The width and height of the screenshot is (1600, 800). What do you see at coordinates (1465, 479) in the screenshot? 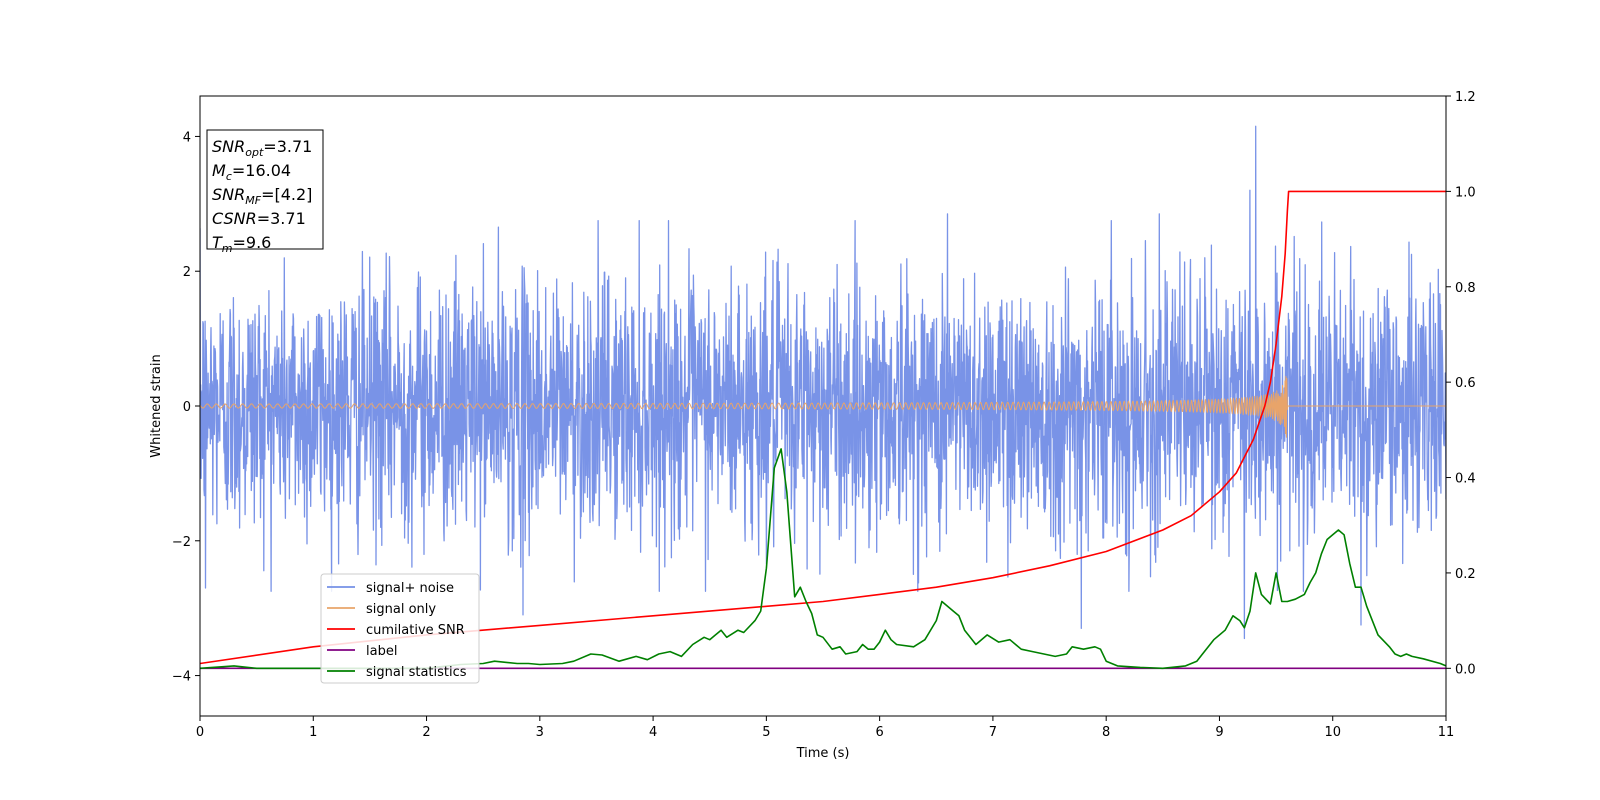
I see `y2-tick-label: 0.4` at bounding box center [1465, 479].